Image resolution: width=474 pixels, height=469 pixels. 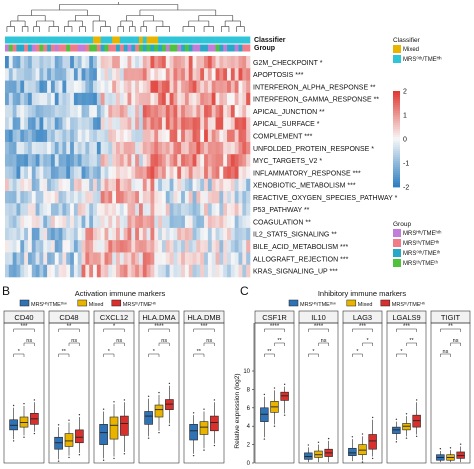 I want to click on colorbar-tick-label: -2, so click(x=406, y=188).